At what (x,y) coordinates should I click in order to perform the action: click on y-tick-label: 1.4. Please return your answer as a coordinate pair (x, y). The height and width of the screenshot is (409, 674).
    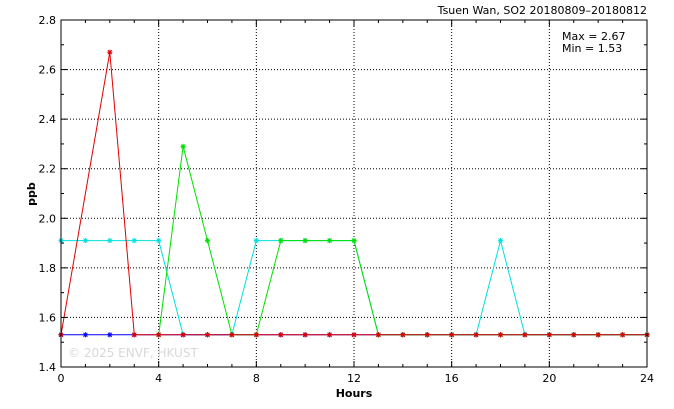
    Looking at the image, I should click on (48, 367).